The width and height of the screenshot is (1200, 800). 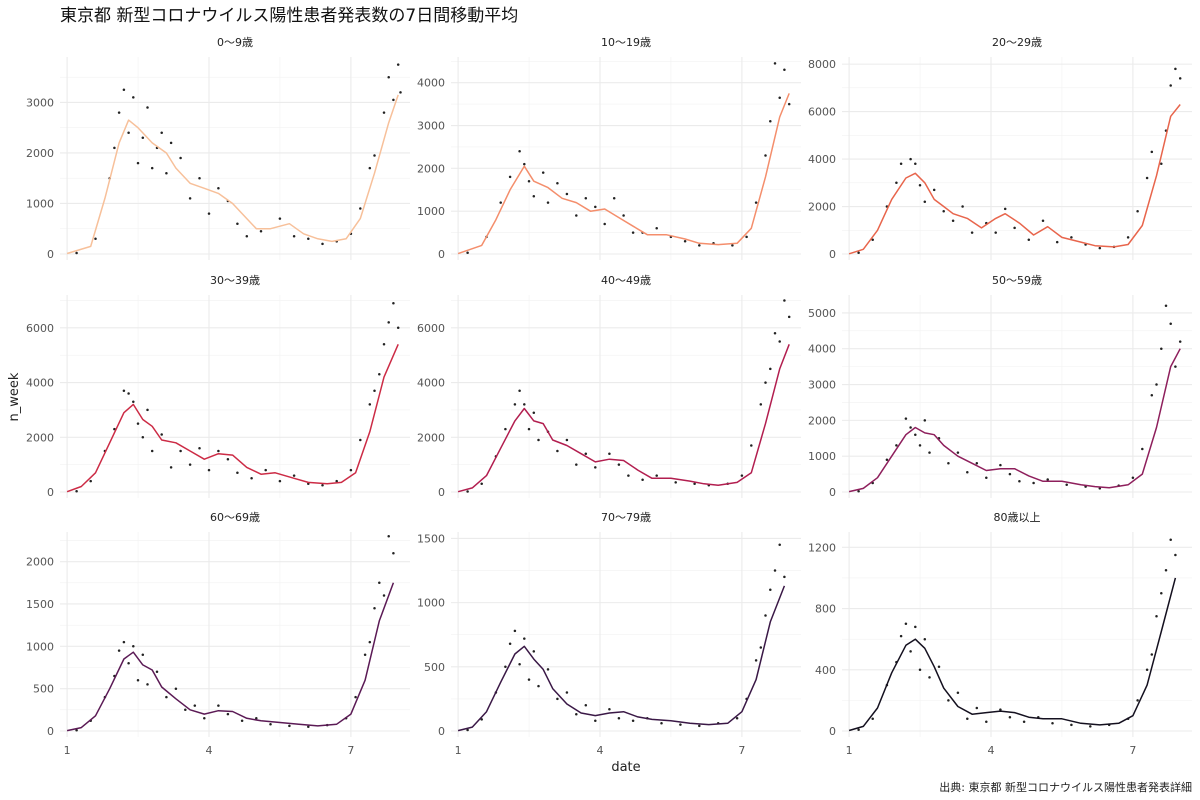 What do you see at coordinates (218, 148) in the screenshot?
I see `facet-panel: 0 1000 2000 3000 0〜9歳` at bounding box center [218, 148].